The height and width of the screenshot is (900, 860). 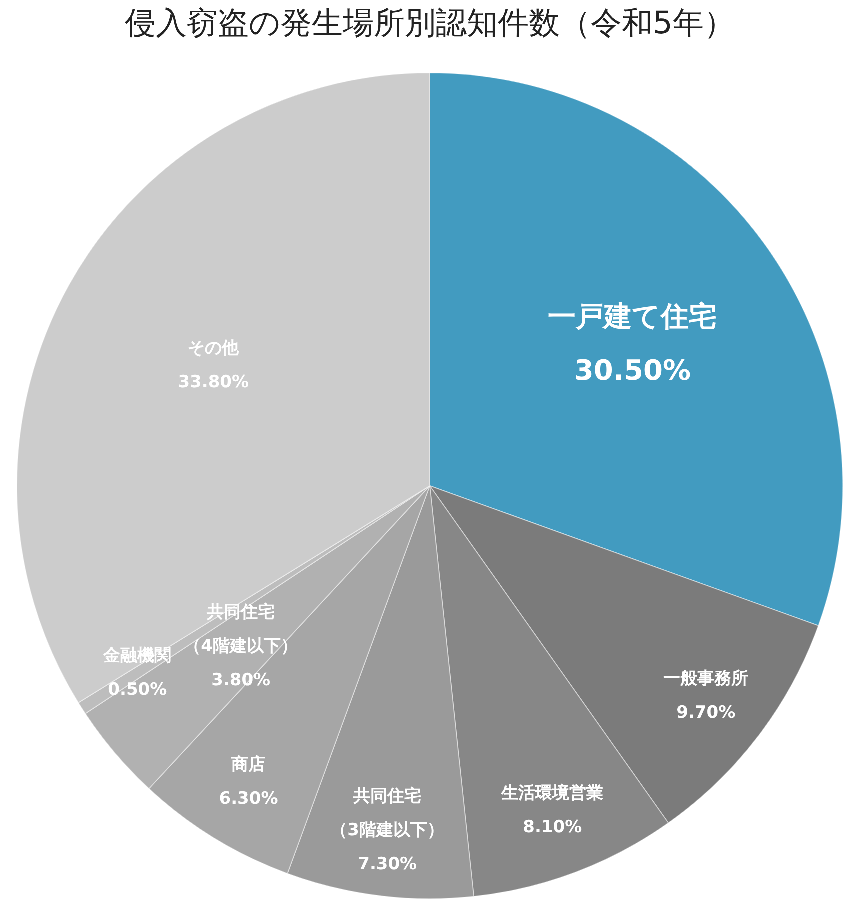 What do you see at coordinates (241, 680) in the screenshot?
I see `data-label: 3.80%` at bounding box center [241, 680].